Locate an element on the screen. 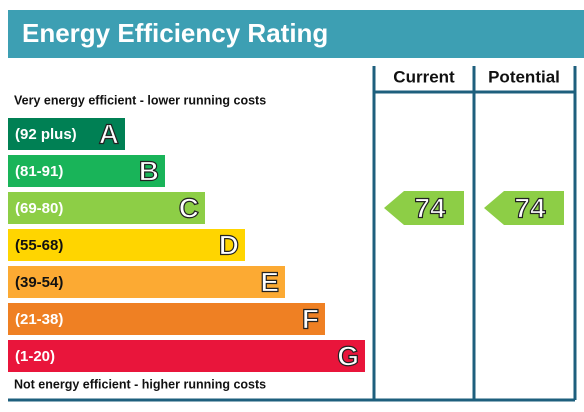 This screenshot has height=412, width=584. band-range: (92 plus) is located at coordinates (46, 134).